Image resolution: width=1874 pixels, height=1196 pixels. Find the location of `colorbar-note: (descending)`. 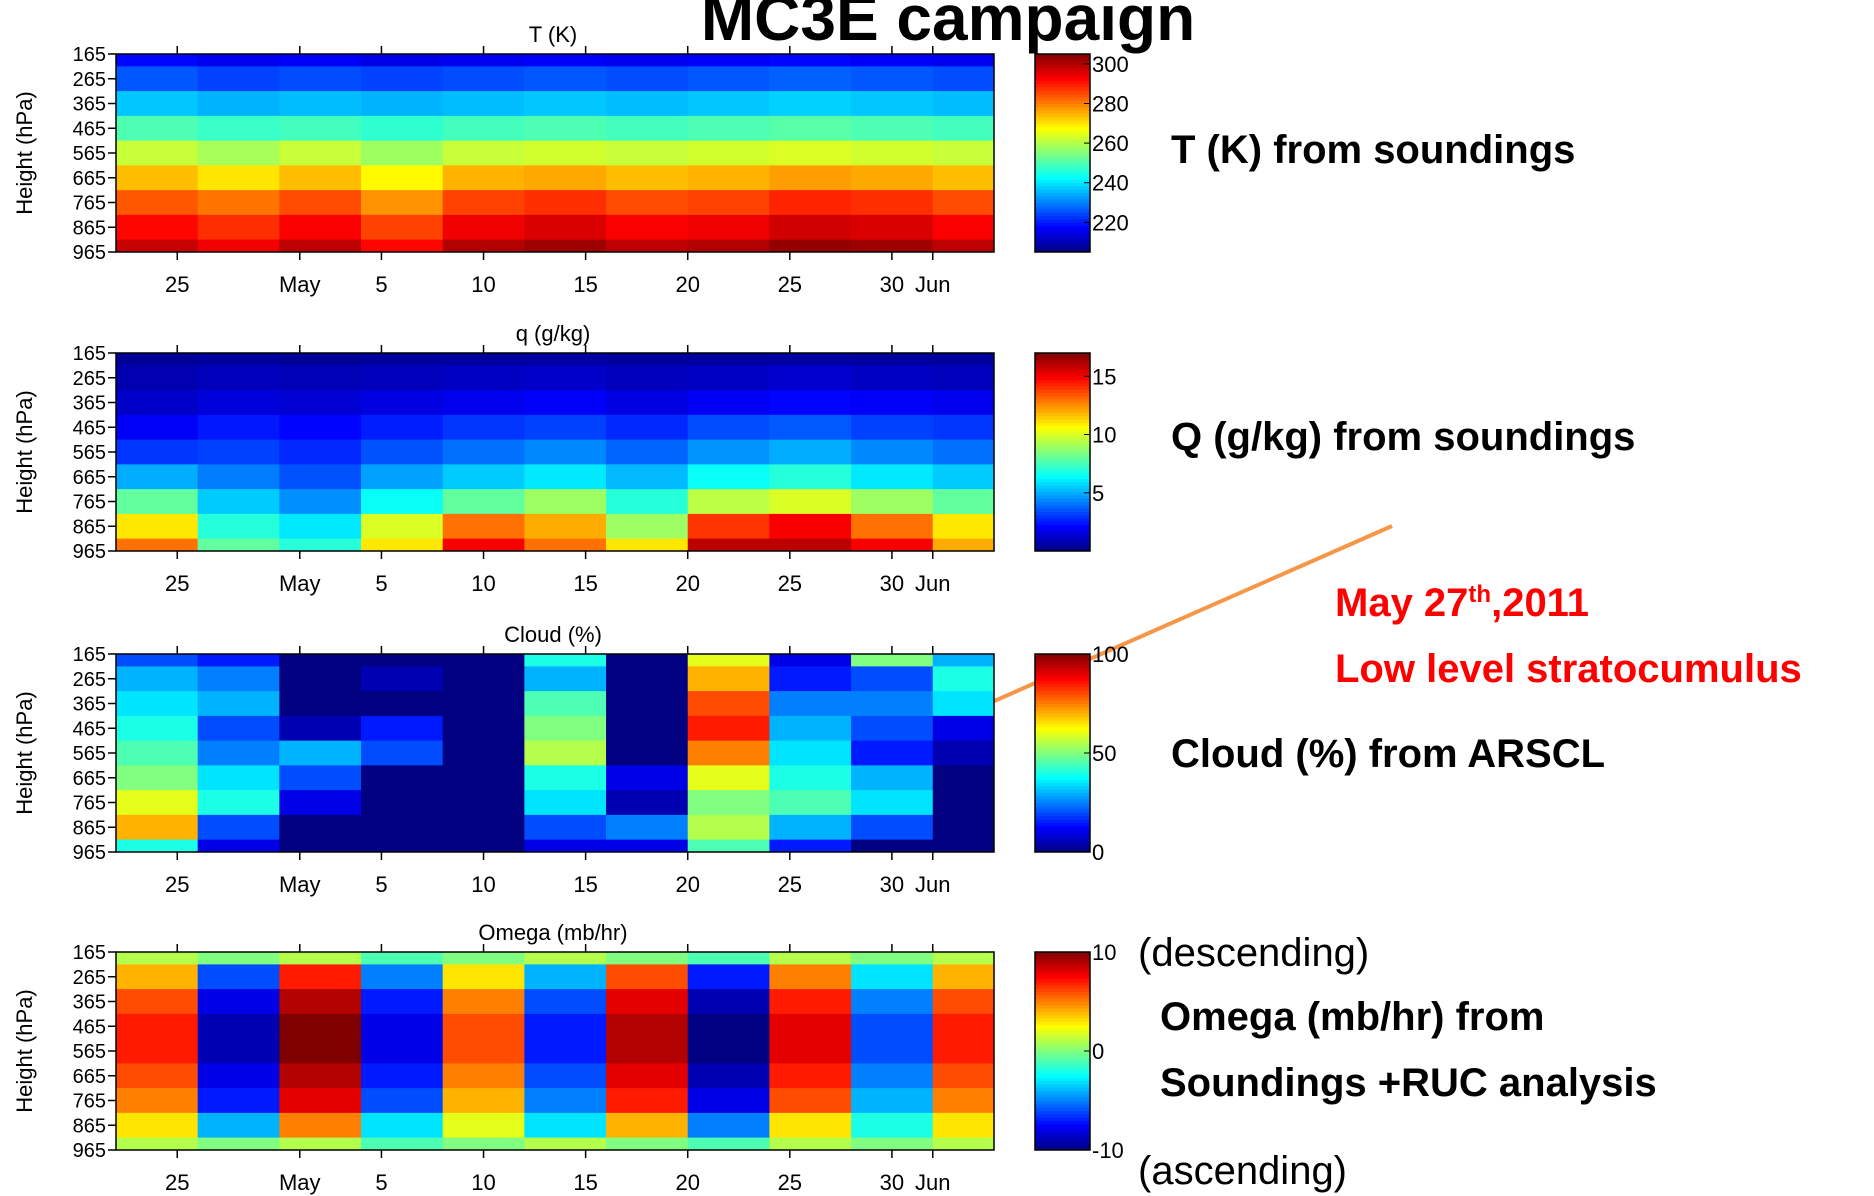

colorbar-note: (descending) is located at coordinates (1253, 953).